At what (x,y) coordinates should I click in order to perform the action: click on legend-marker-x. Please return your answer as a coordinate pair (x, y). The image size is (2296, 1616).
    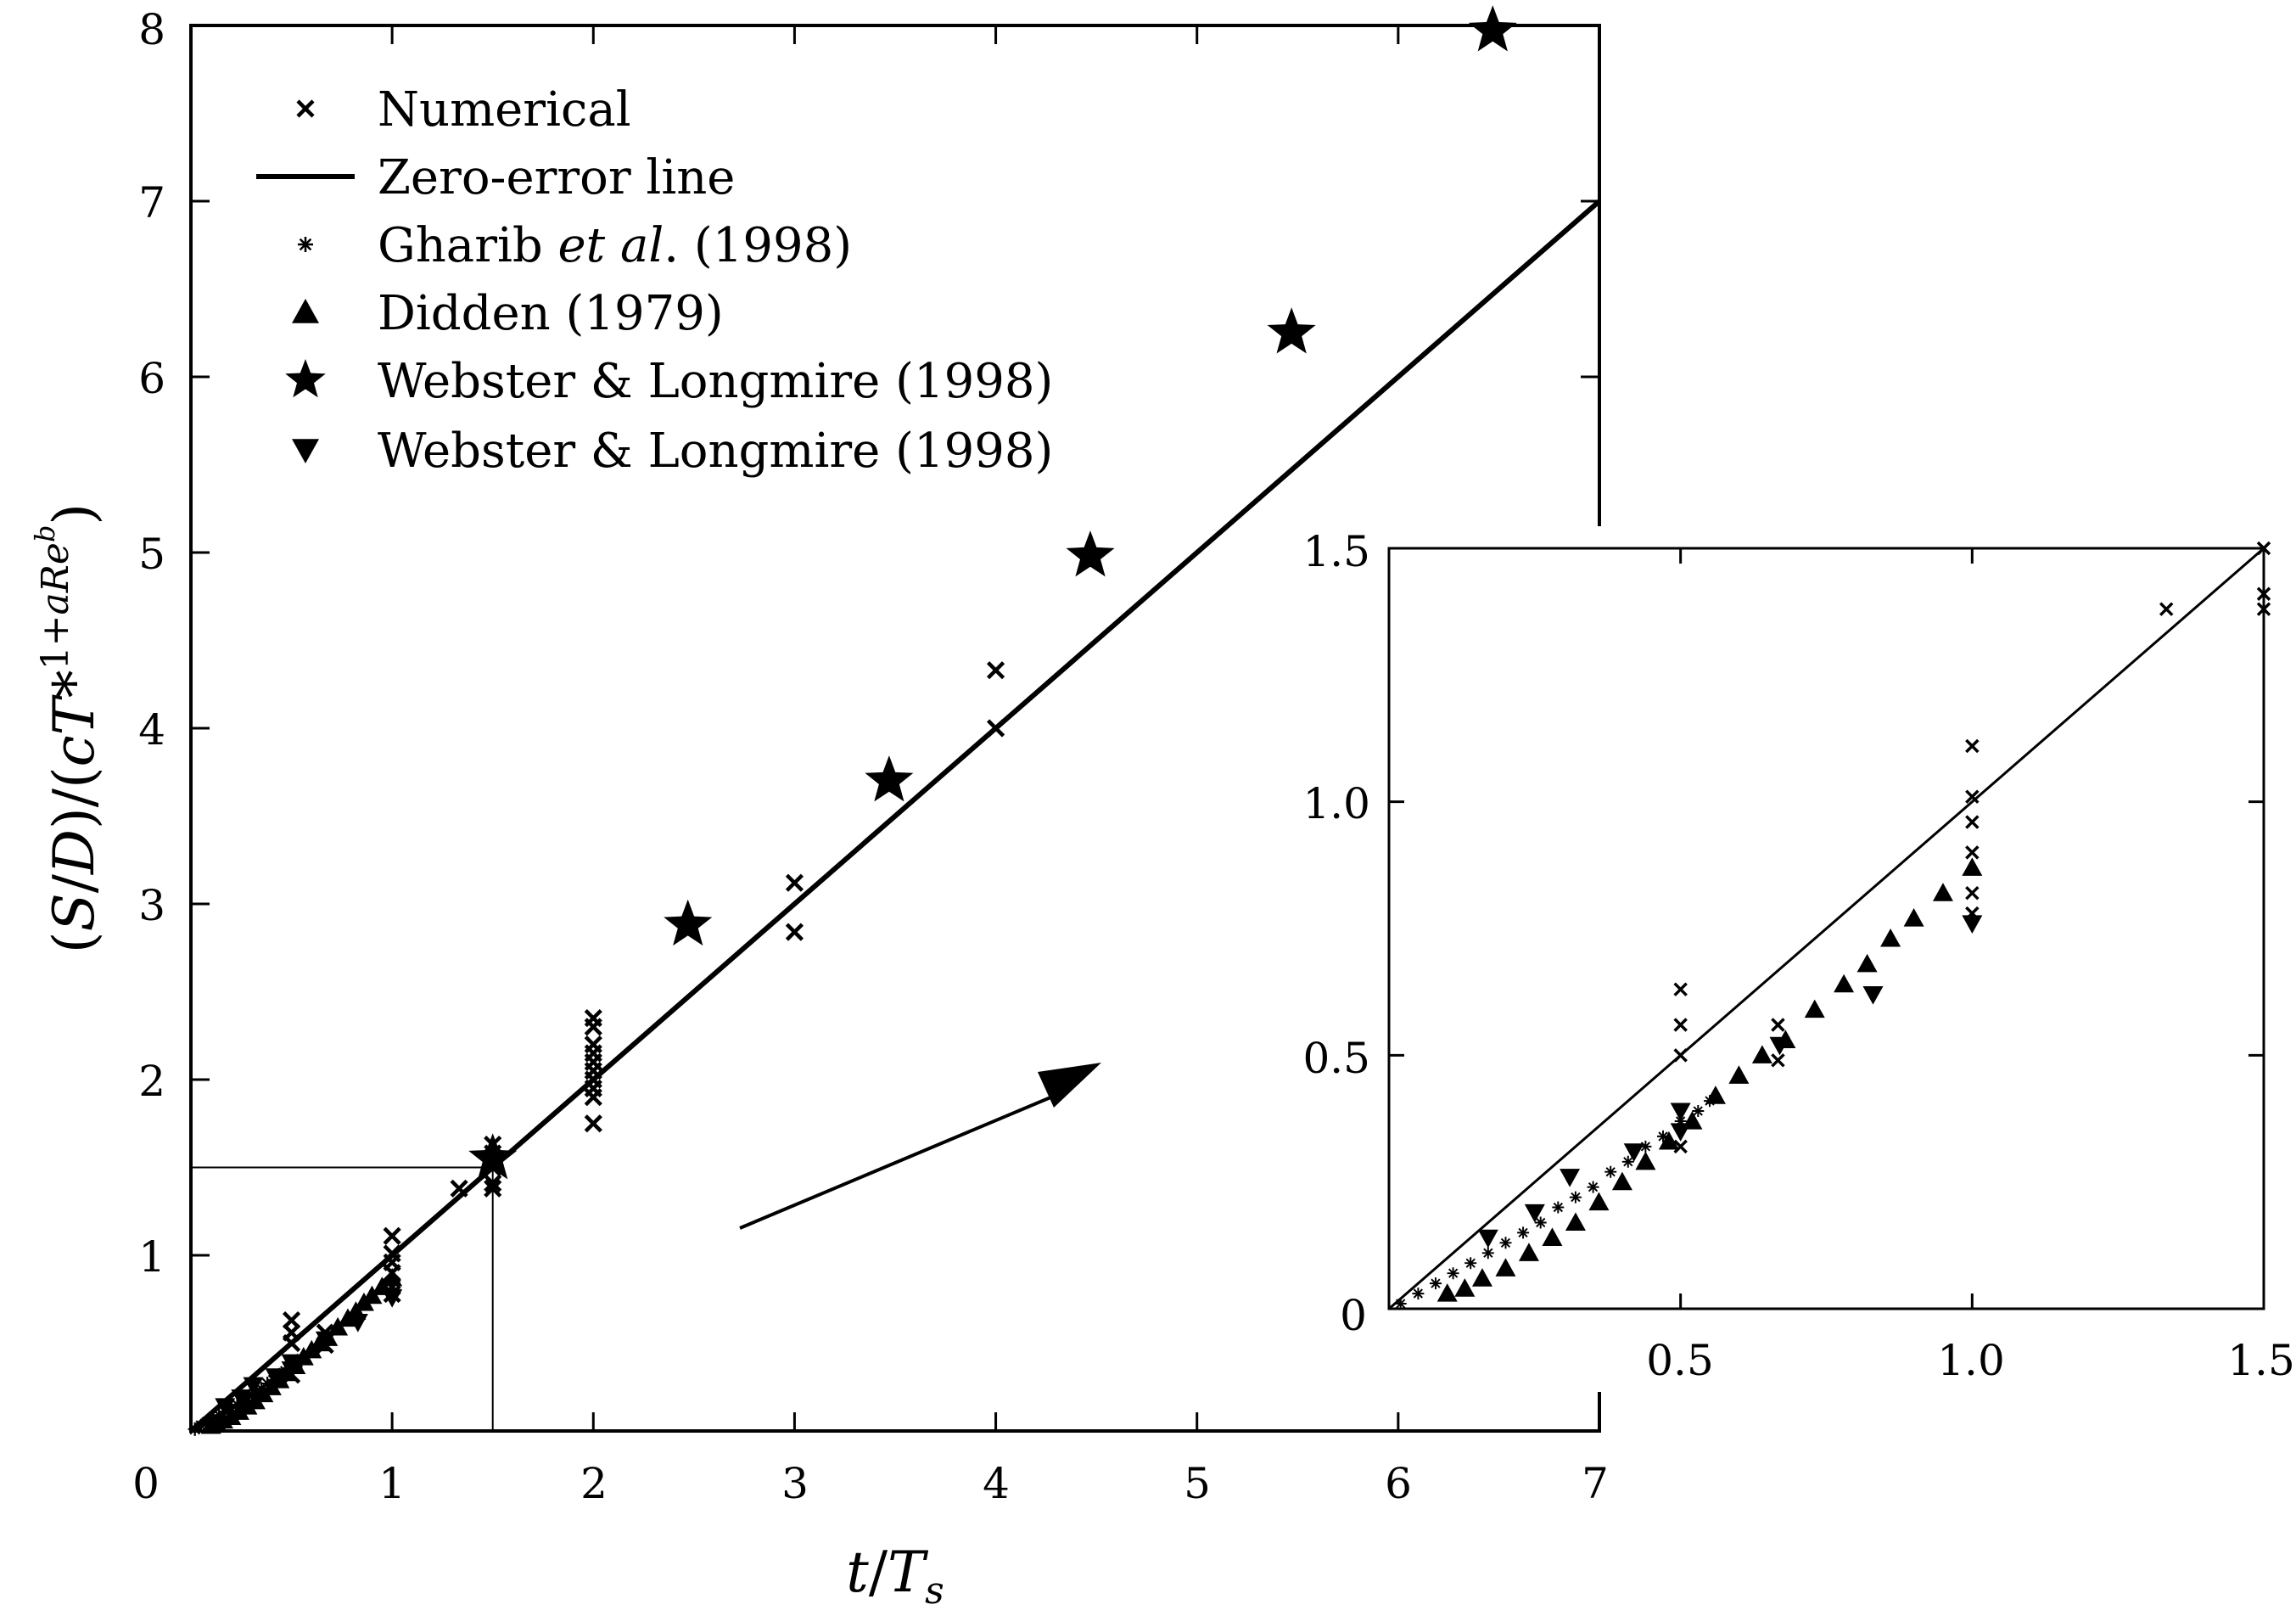
    Looking at the image, I should click on (305, 108).